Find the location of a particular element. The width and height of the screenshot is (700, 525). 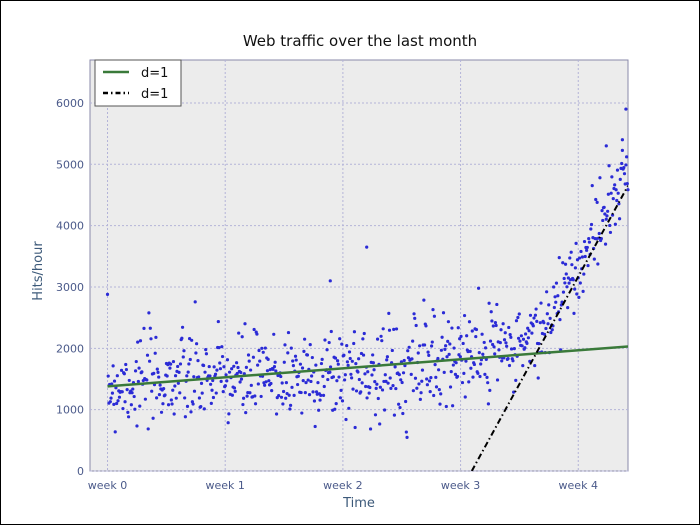

y-tick-label: 2000 is located at coordinates (70, 348).